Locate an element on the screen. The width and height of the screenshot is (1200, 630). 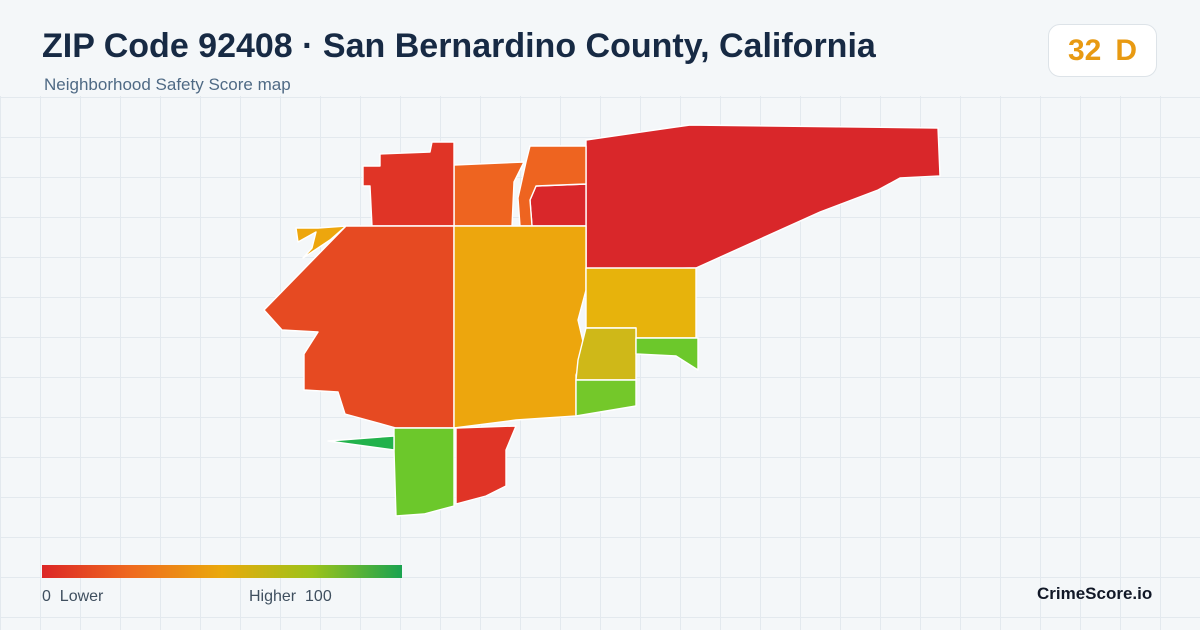
map-region-south-red is located at coordinates (486, 465).